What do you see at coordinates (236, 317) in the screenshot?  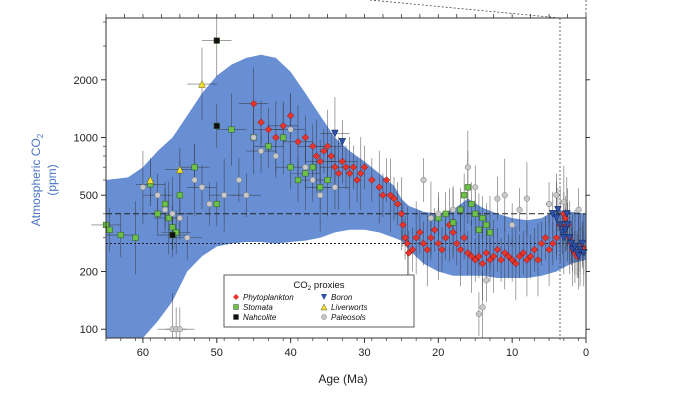 I see `legend-nahcolite-marker` at bounding box center [236, 317].